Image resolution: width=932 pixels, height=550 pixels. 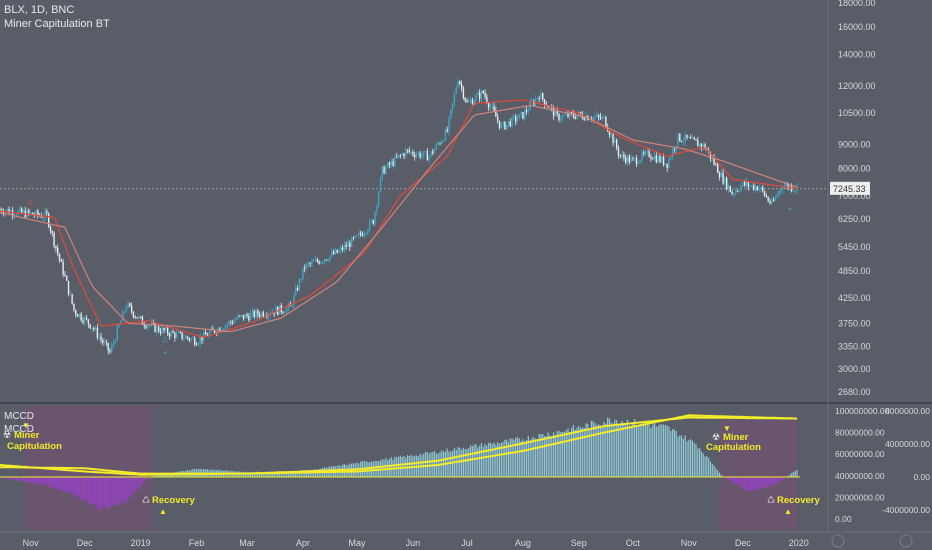 I want to click on price-tick-label: 5450.00, so click(x=854, y=247).